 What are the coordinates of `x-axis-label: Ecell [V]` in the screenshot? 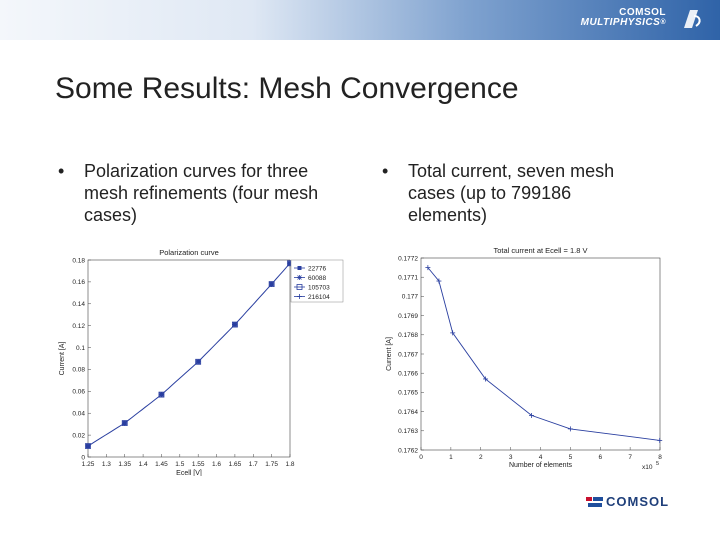 It's located at (189, 473).